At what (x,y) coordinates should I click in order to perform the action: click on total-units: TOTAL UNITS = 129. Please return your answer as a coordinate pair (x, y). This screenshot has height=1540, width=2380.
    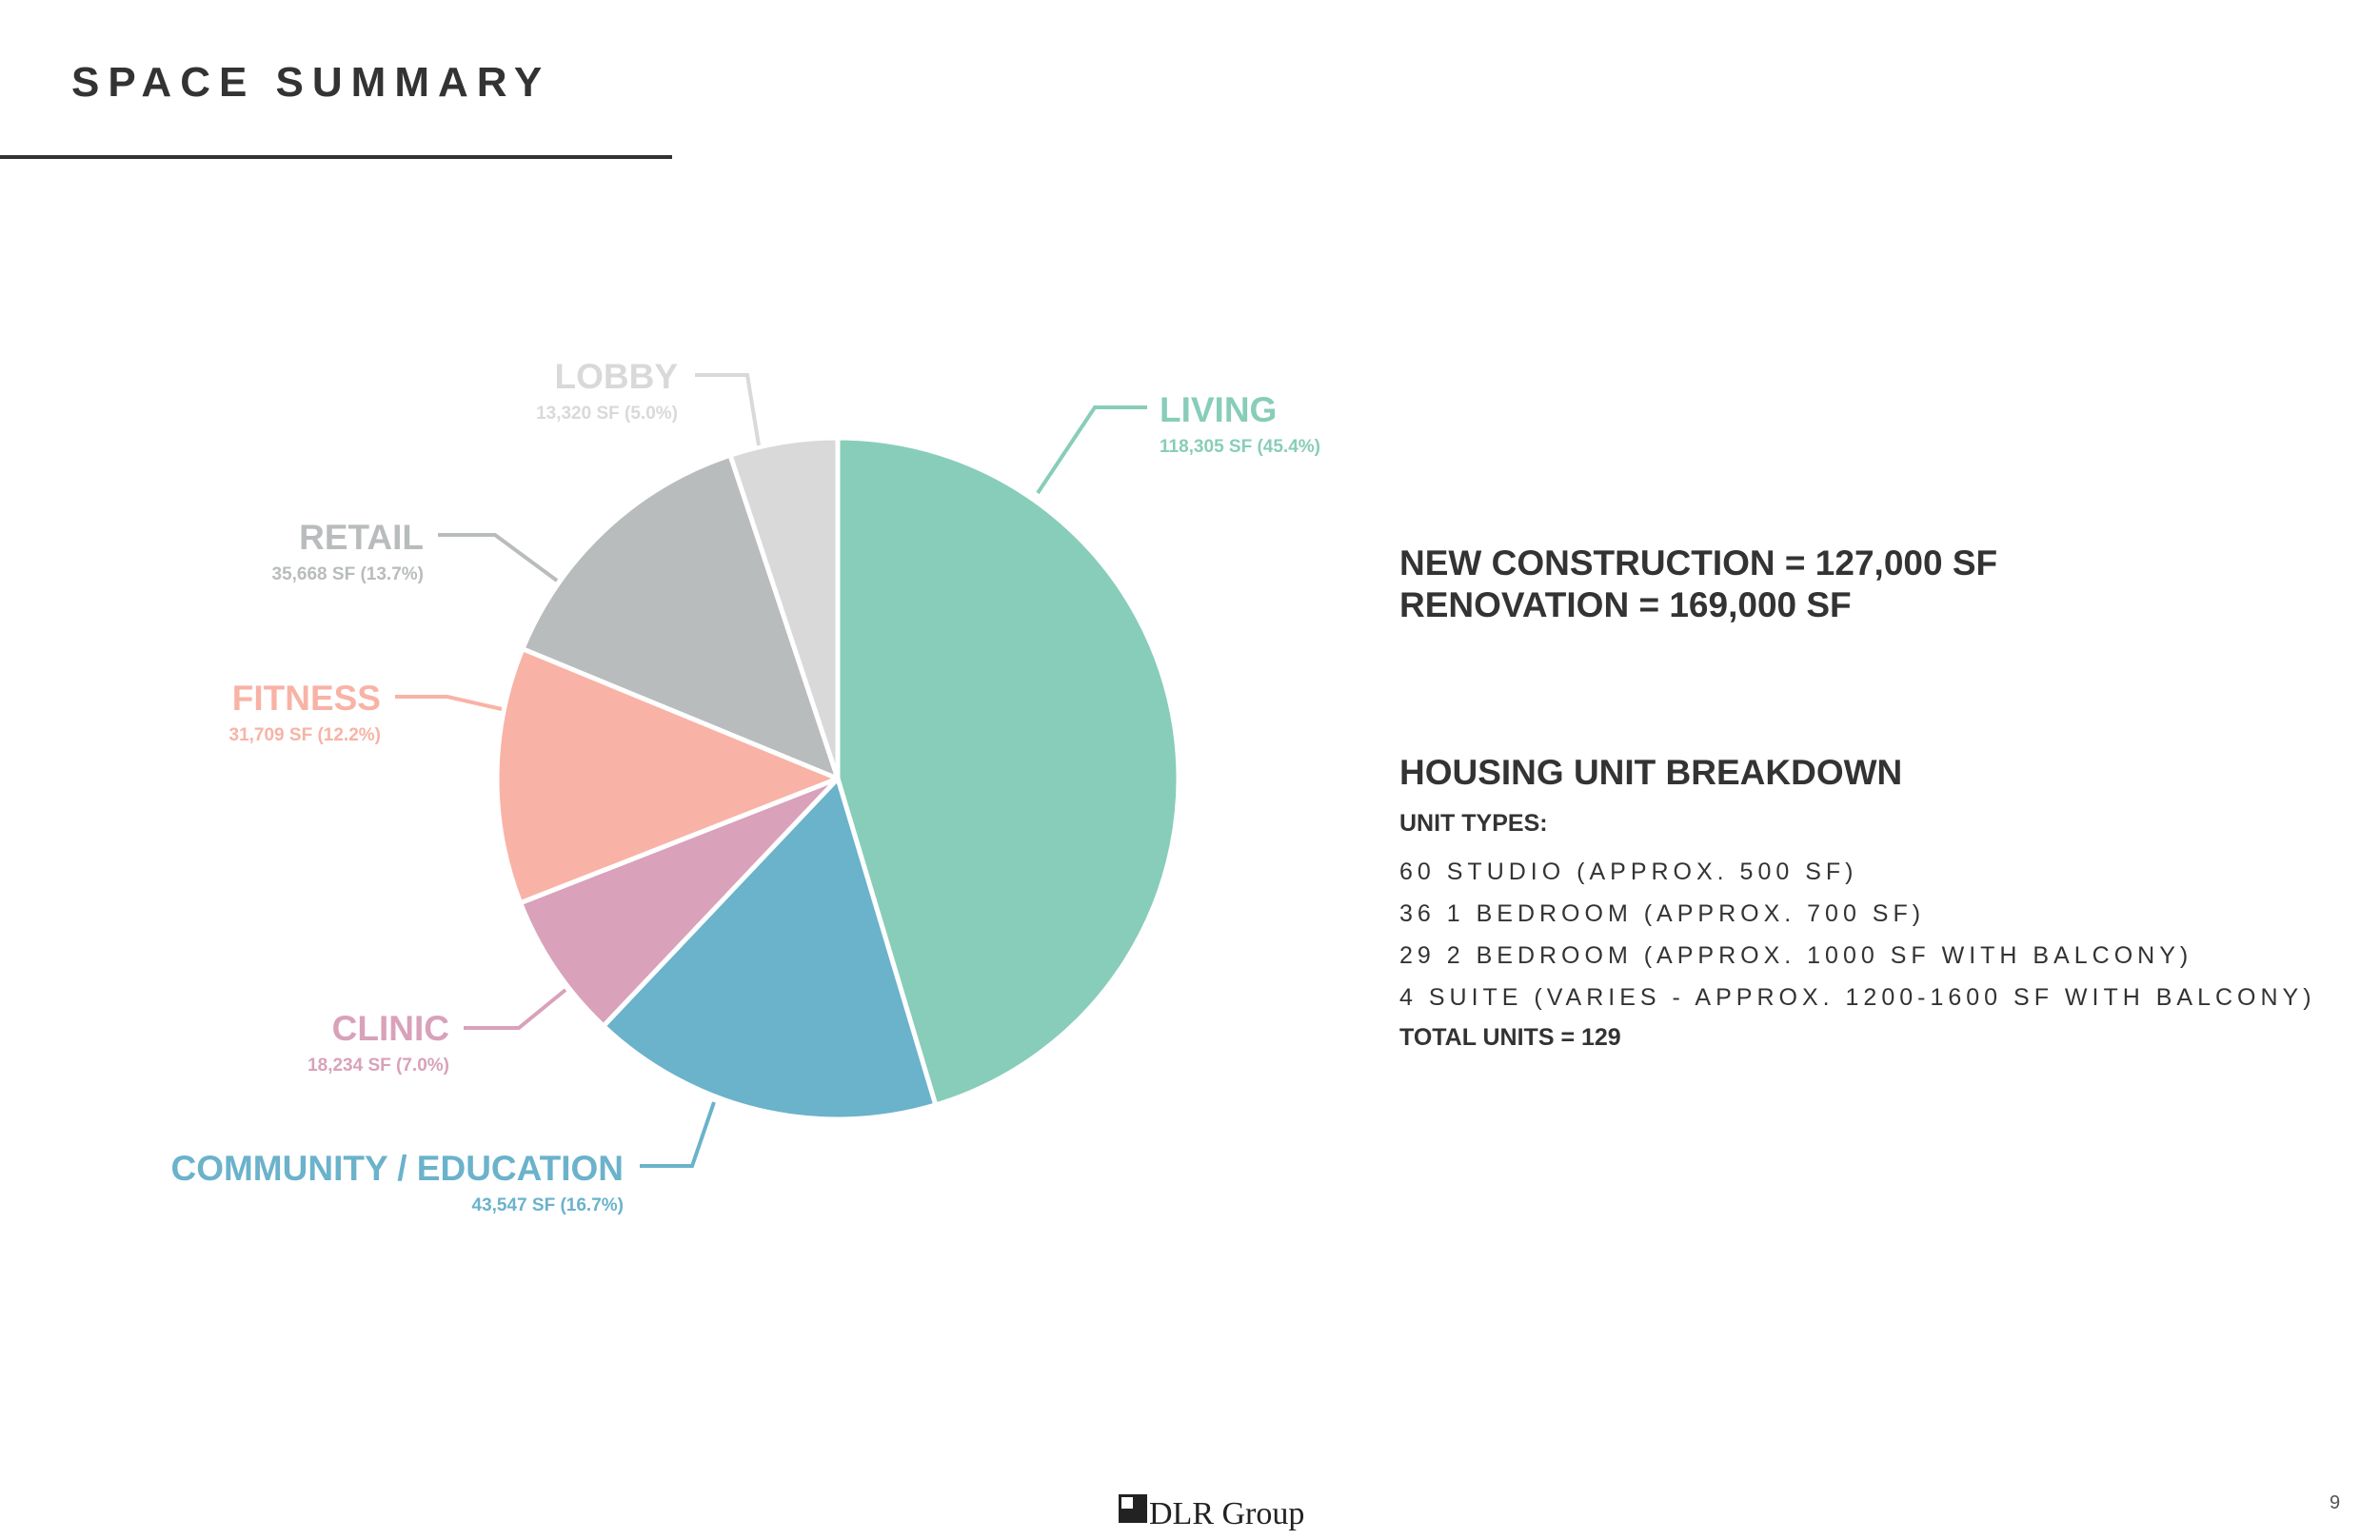
    Looking at the image, I should click on (1510, 1037).